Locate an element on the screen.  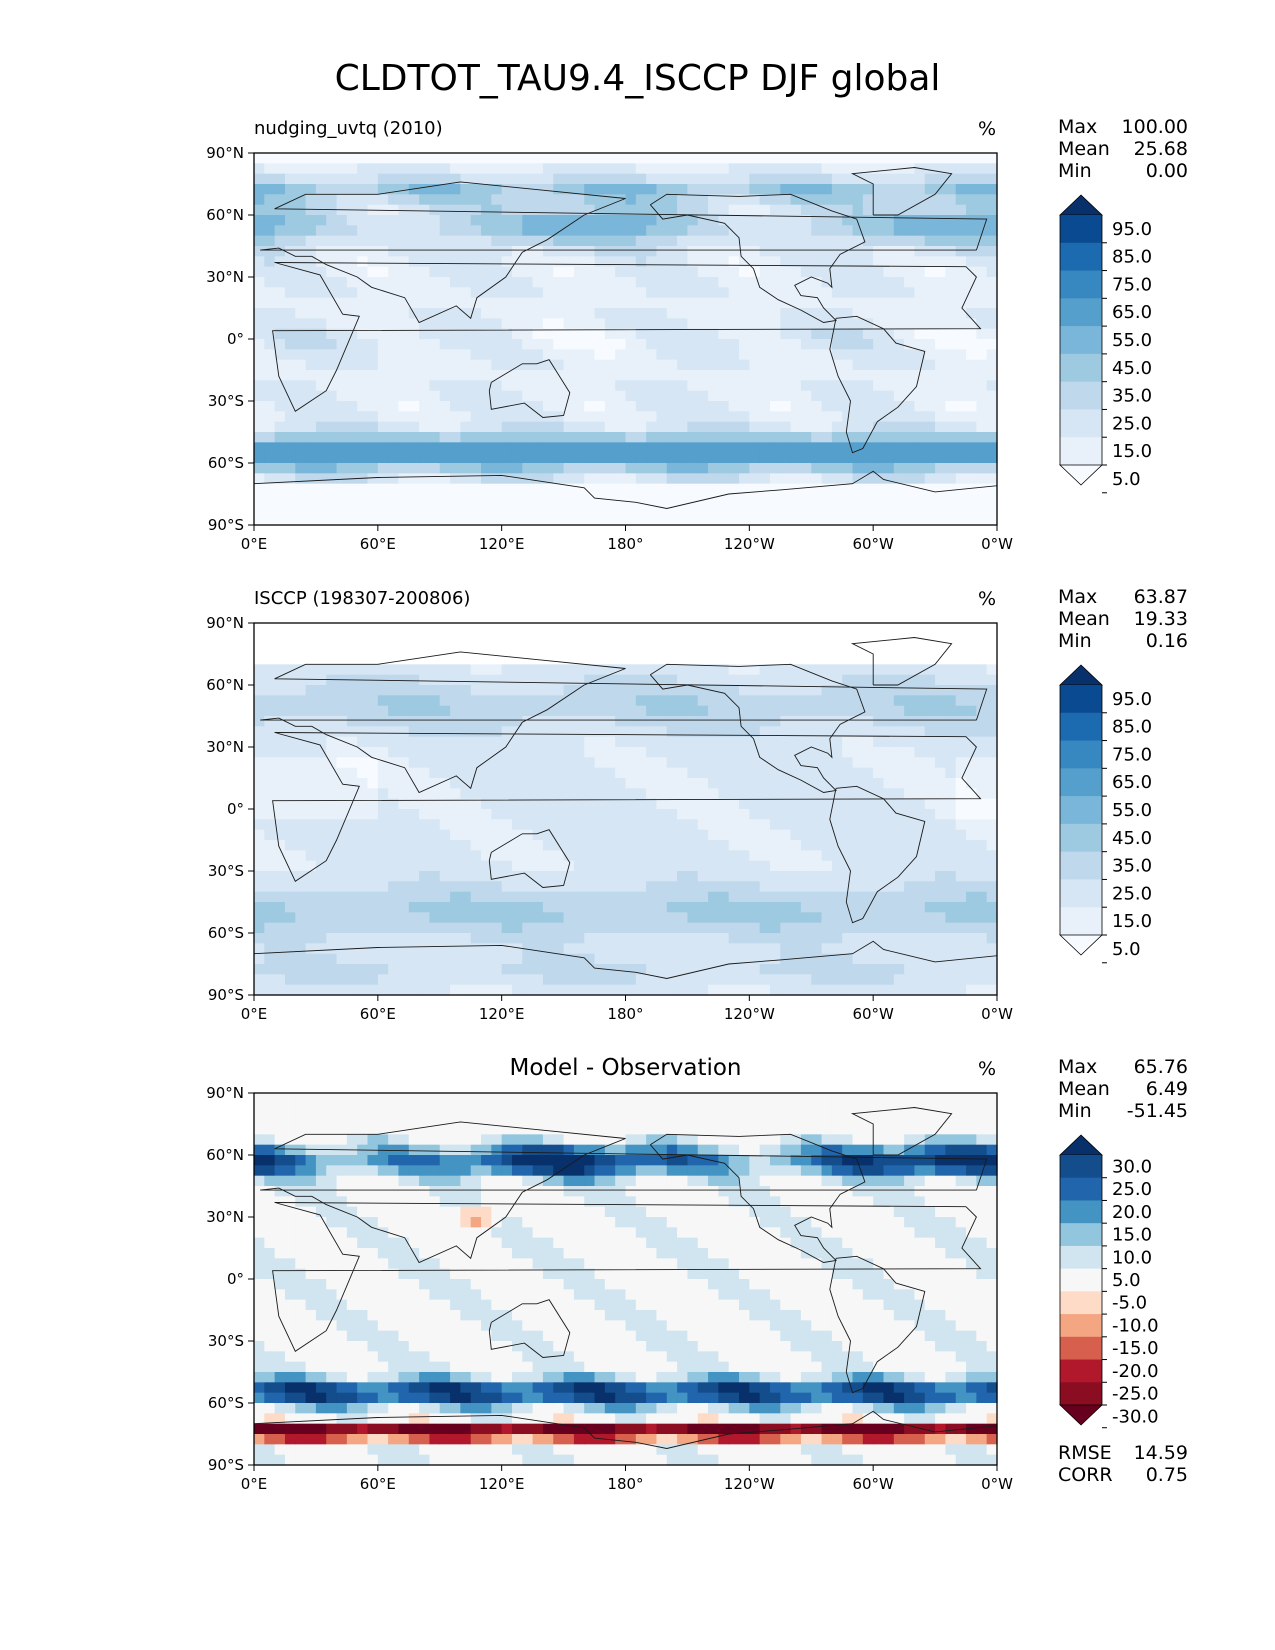
coastlines is located at coordinates (625, 816).